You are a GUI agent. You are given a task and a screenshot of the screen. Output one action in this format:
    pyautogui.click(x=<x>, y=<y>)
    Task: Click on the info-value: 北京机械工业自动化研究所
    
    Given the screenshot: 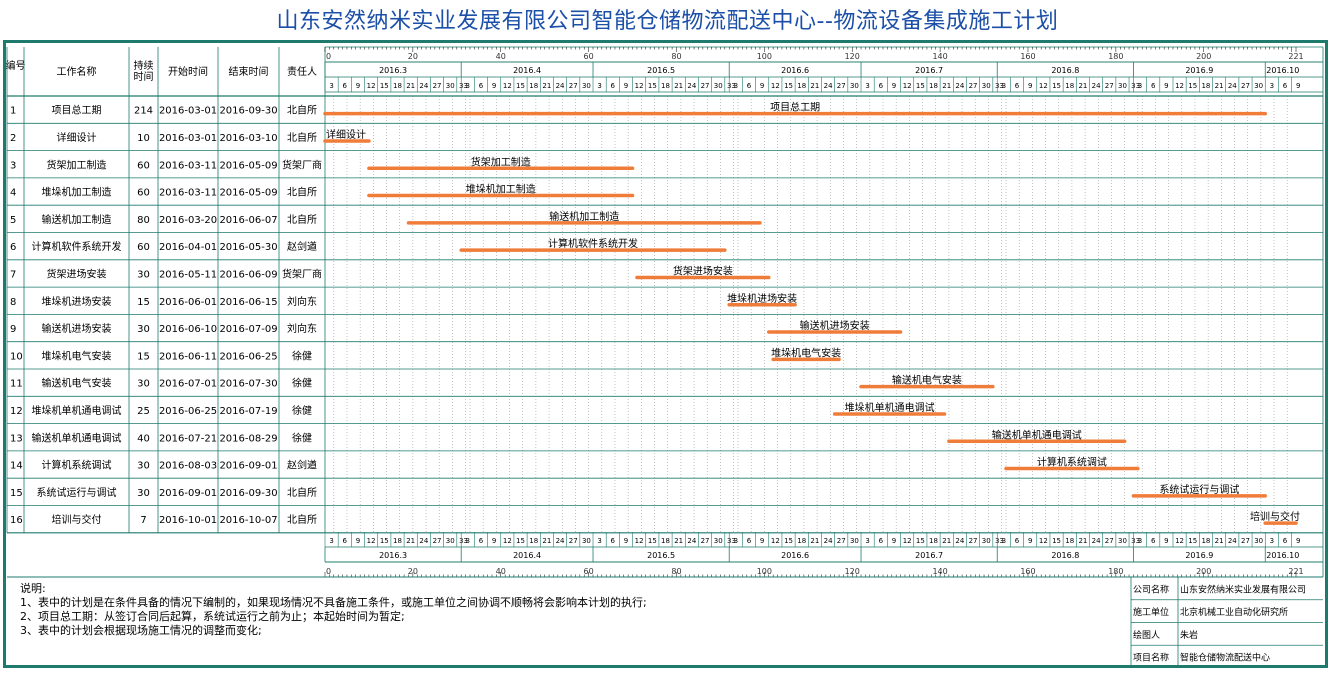 What is the action you would take?
    pyautogui.click(x=1234, y=612)
    